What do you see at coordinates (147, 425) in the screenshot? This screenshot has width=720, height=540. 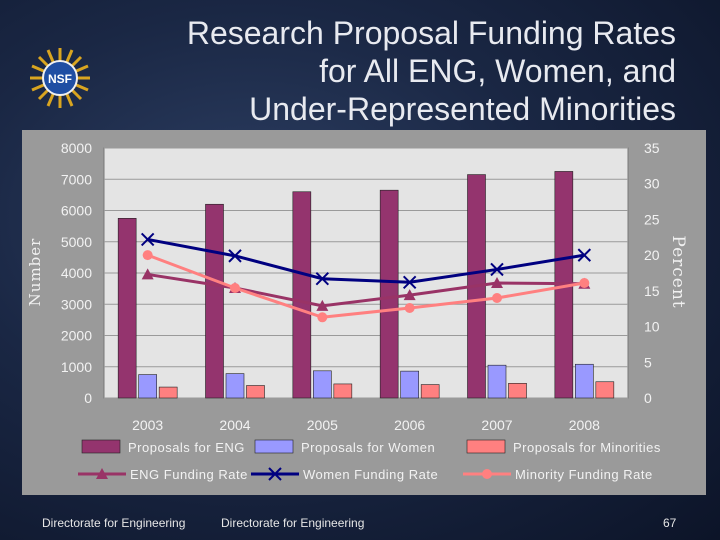 I see `x-tick-label: 2003` at bounding box center [147, 425].